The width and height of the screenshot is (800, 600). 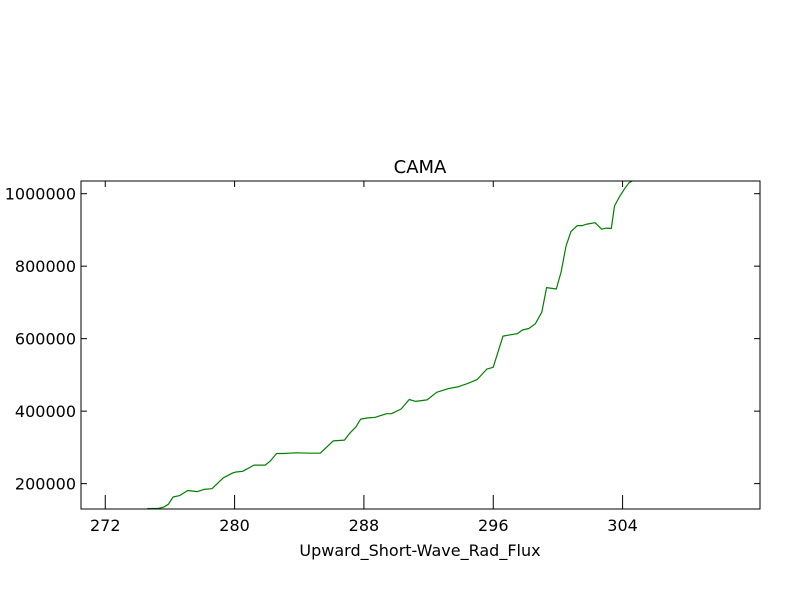 I want to click on x-tick-label: 288, so click(x=364, y=525).